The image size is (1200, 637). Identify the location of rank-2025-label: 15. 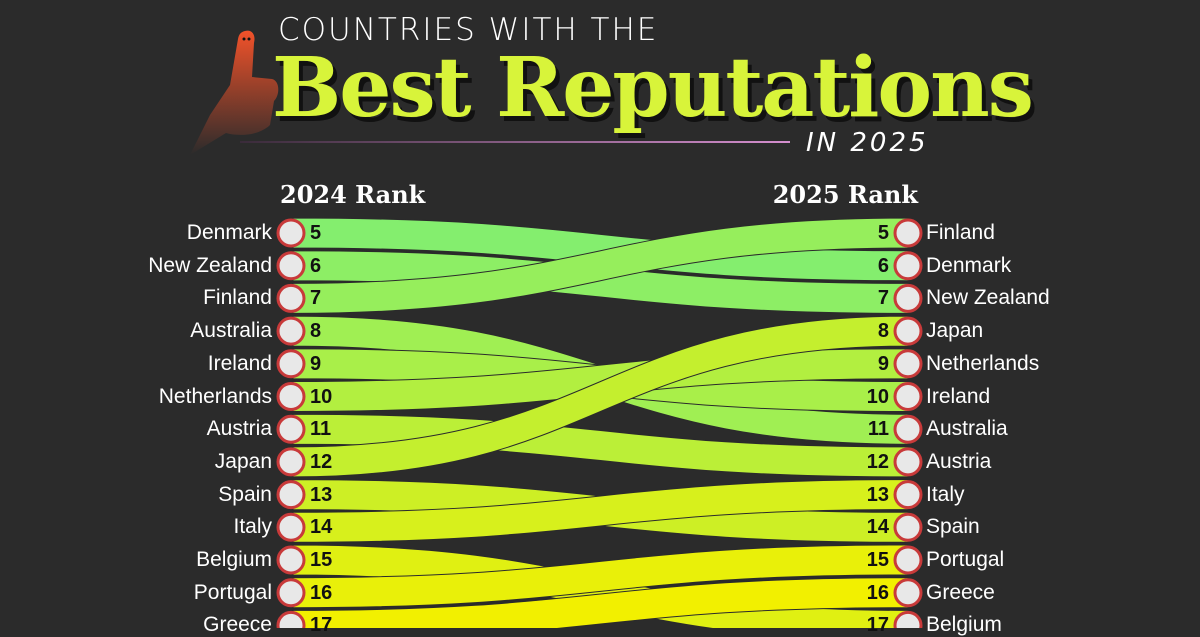
(877, 560).